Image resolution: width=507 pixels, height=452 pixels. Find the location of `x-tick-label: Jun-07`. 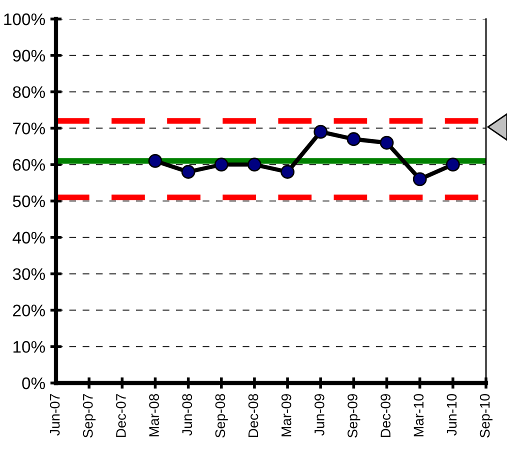

x-tick-label: Jun-07 is located at coordinates (55, 415).